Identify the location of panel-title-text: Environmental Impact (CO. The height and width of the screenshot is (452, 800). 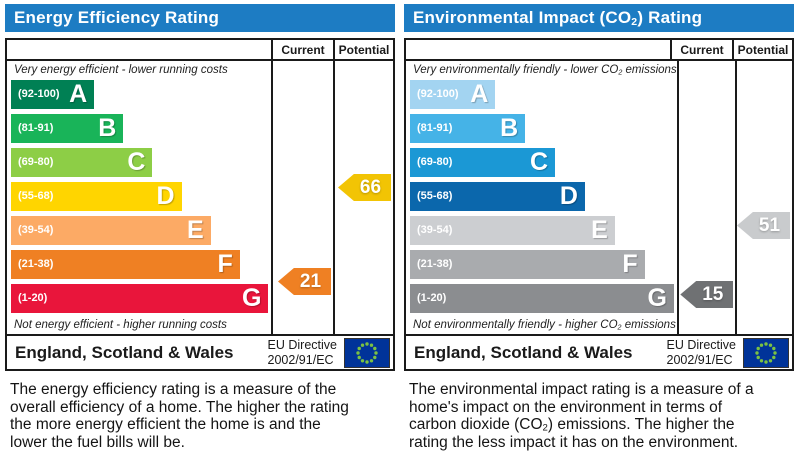
(522, 17).